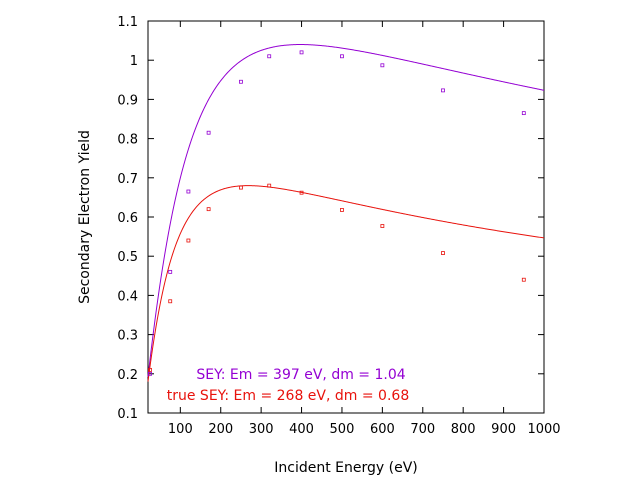  What do you see at coordinates (503, 429) in the screenshot?
I see `x-tick-label: 900` at bounding box center [503, 429].